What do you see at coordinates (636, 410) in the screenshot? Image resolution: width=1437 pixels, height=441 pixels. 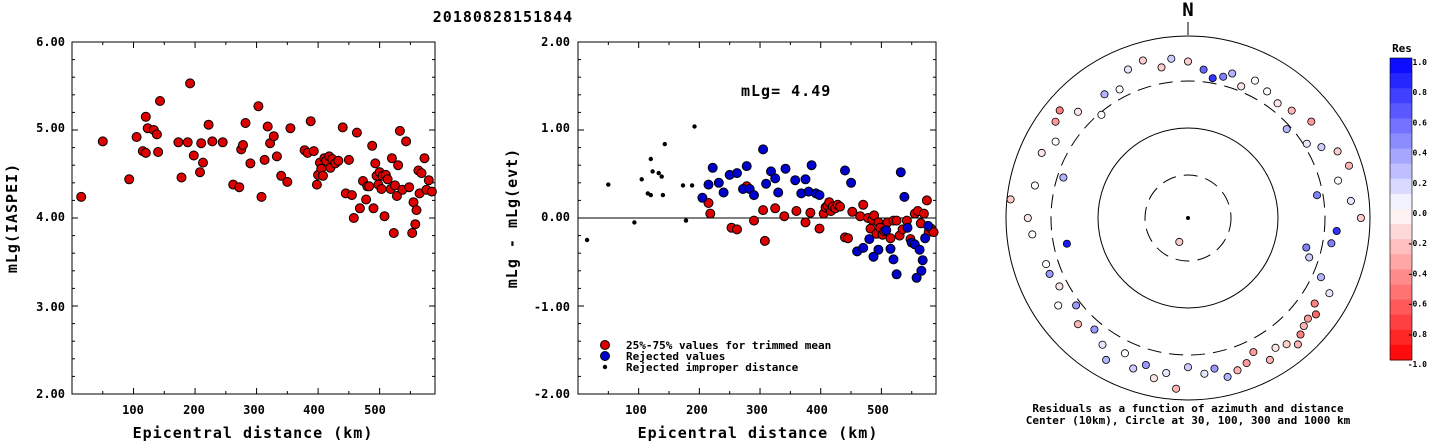 I see `mid-xtick-0: 100` at bounding box center [636, 410].